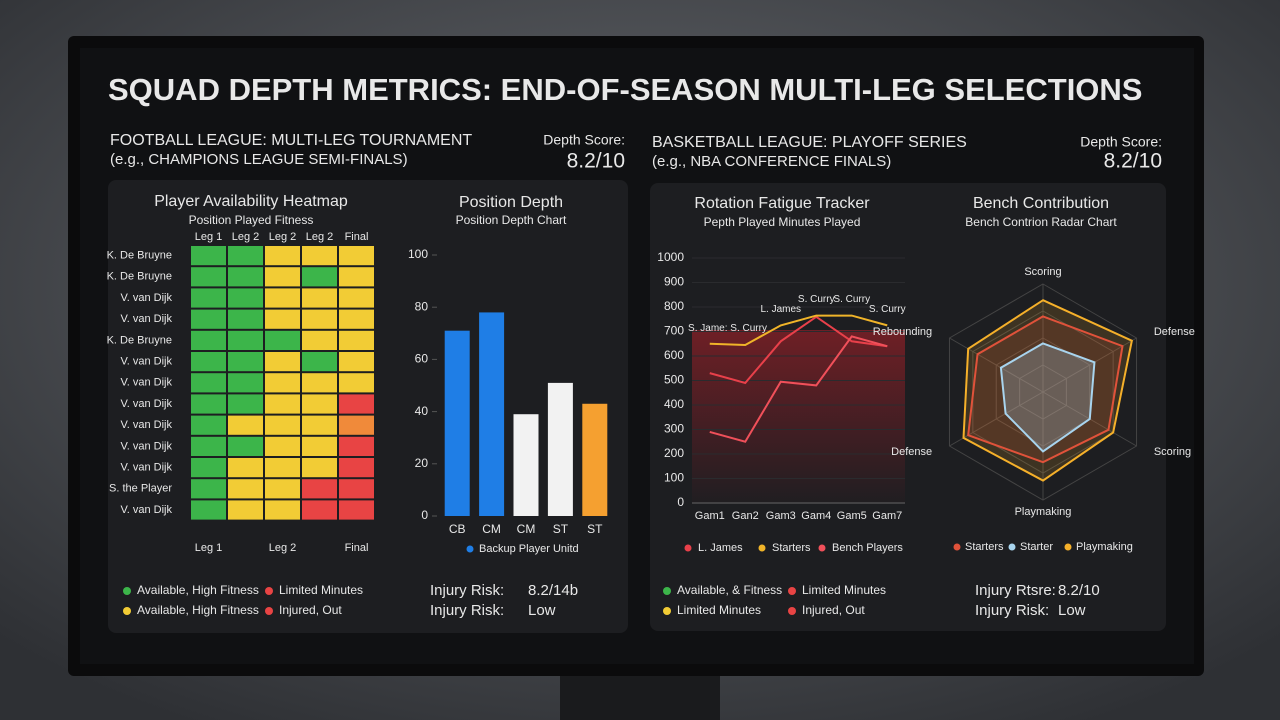  Describe the element at coordinates (674, 355) in the screenshot. I see `y-tick-label: 600` at that location.